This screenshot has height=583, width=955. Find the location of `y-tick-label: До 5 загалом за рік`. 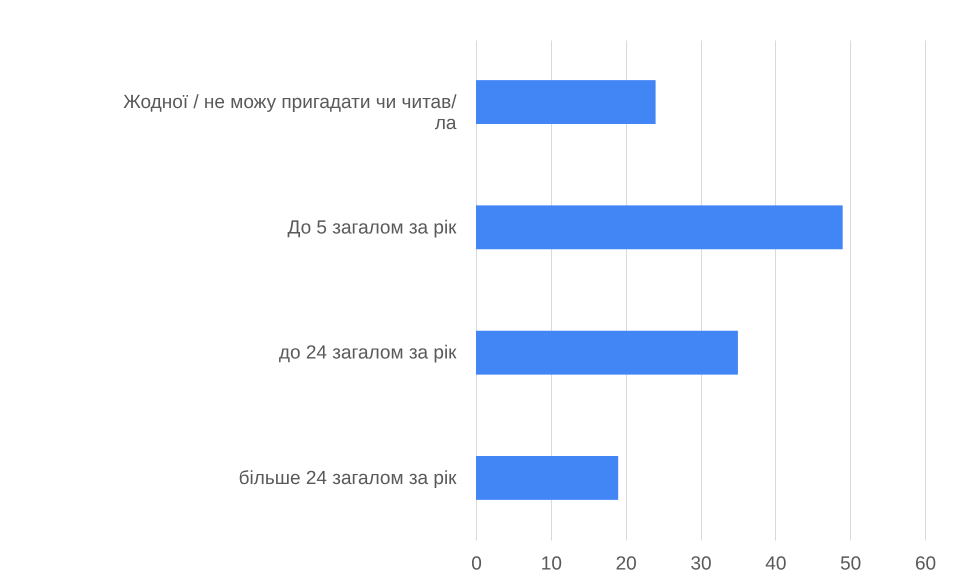

y-tick-label: До 5 загалом за рік is located at coordinates (373, 227).